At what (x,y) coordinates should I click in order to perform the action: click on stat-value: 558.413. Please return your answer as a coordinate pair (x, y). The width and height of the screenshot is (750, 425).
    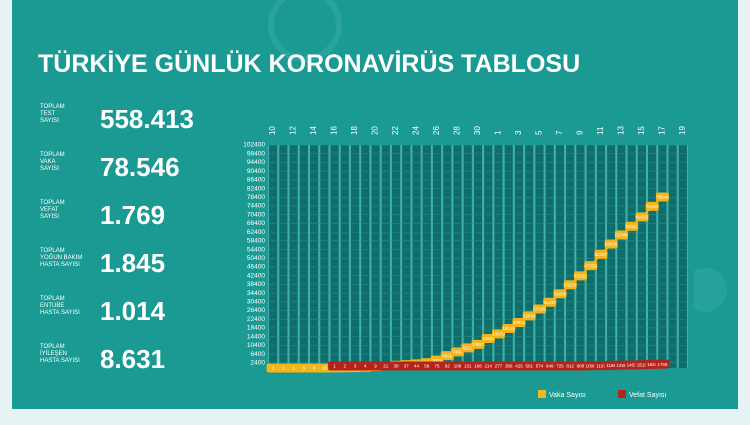
    Looking at the image, I should click on (147, 119).